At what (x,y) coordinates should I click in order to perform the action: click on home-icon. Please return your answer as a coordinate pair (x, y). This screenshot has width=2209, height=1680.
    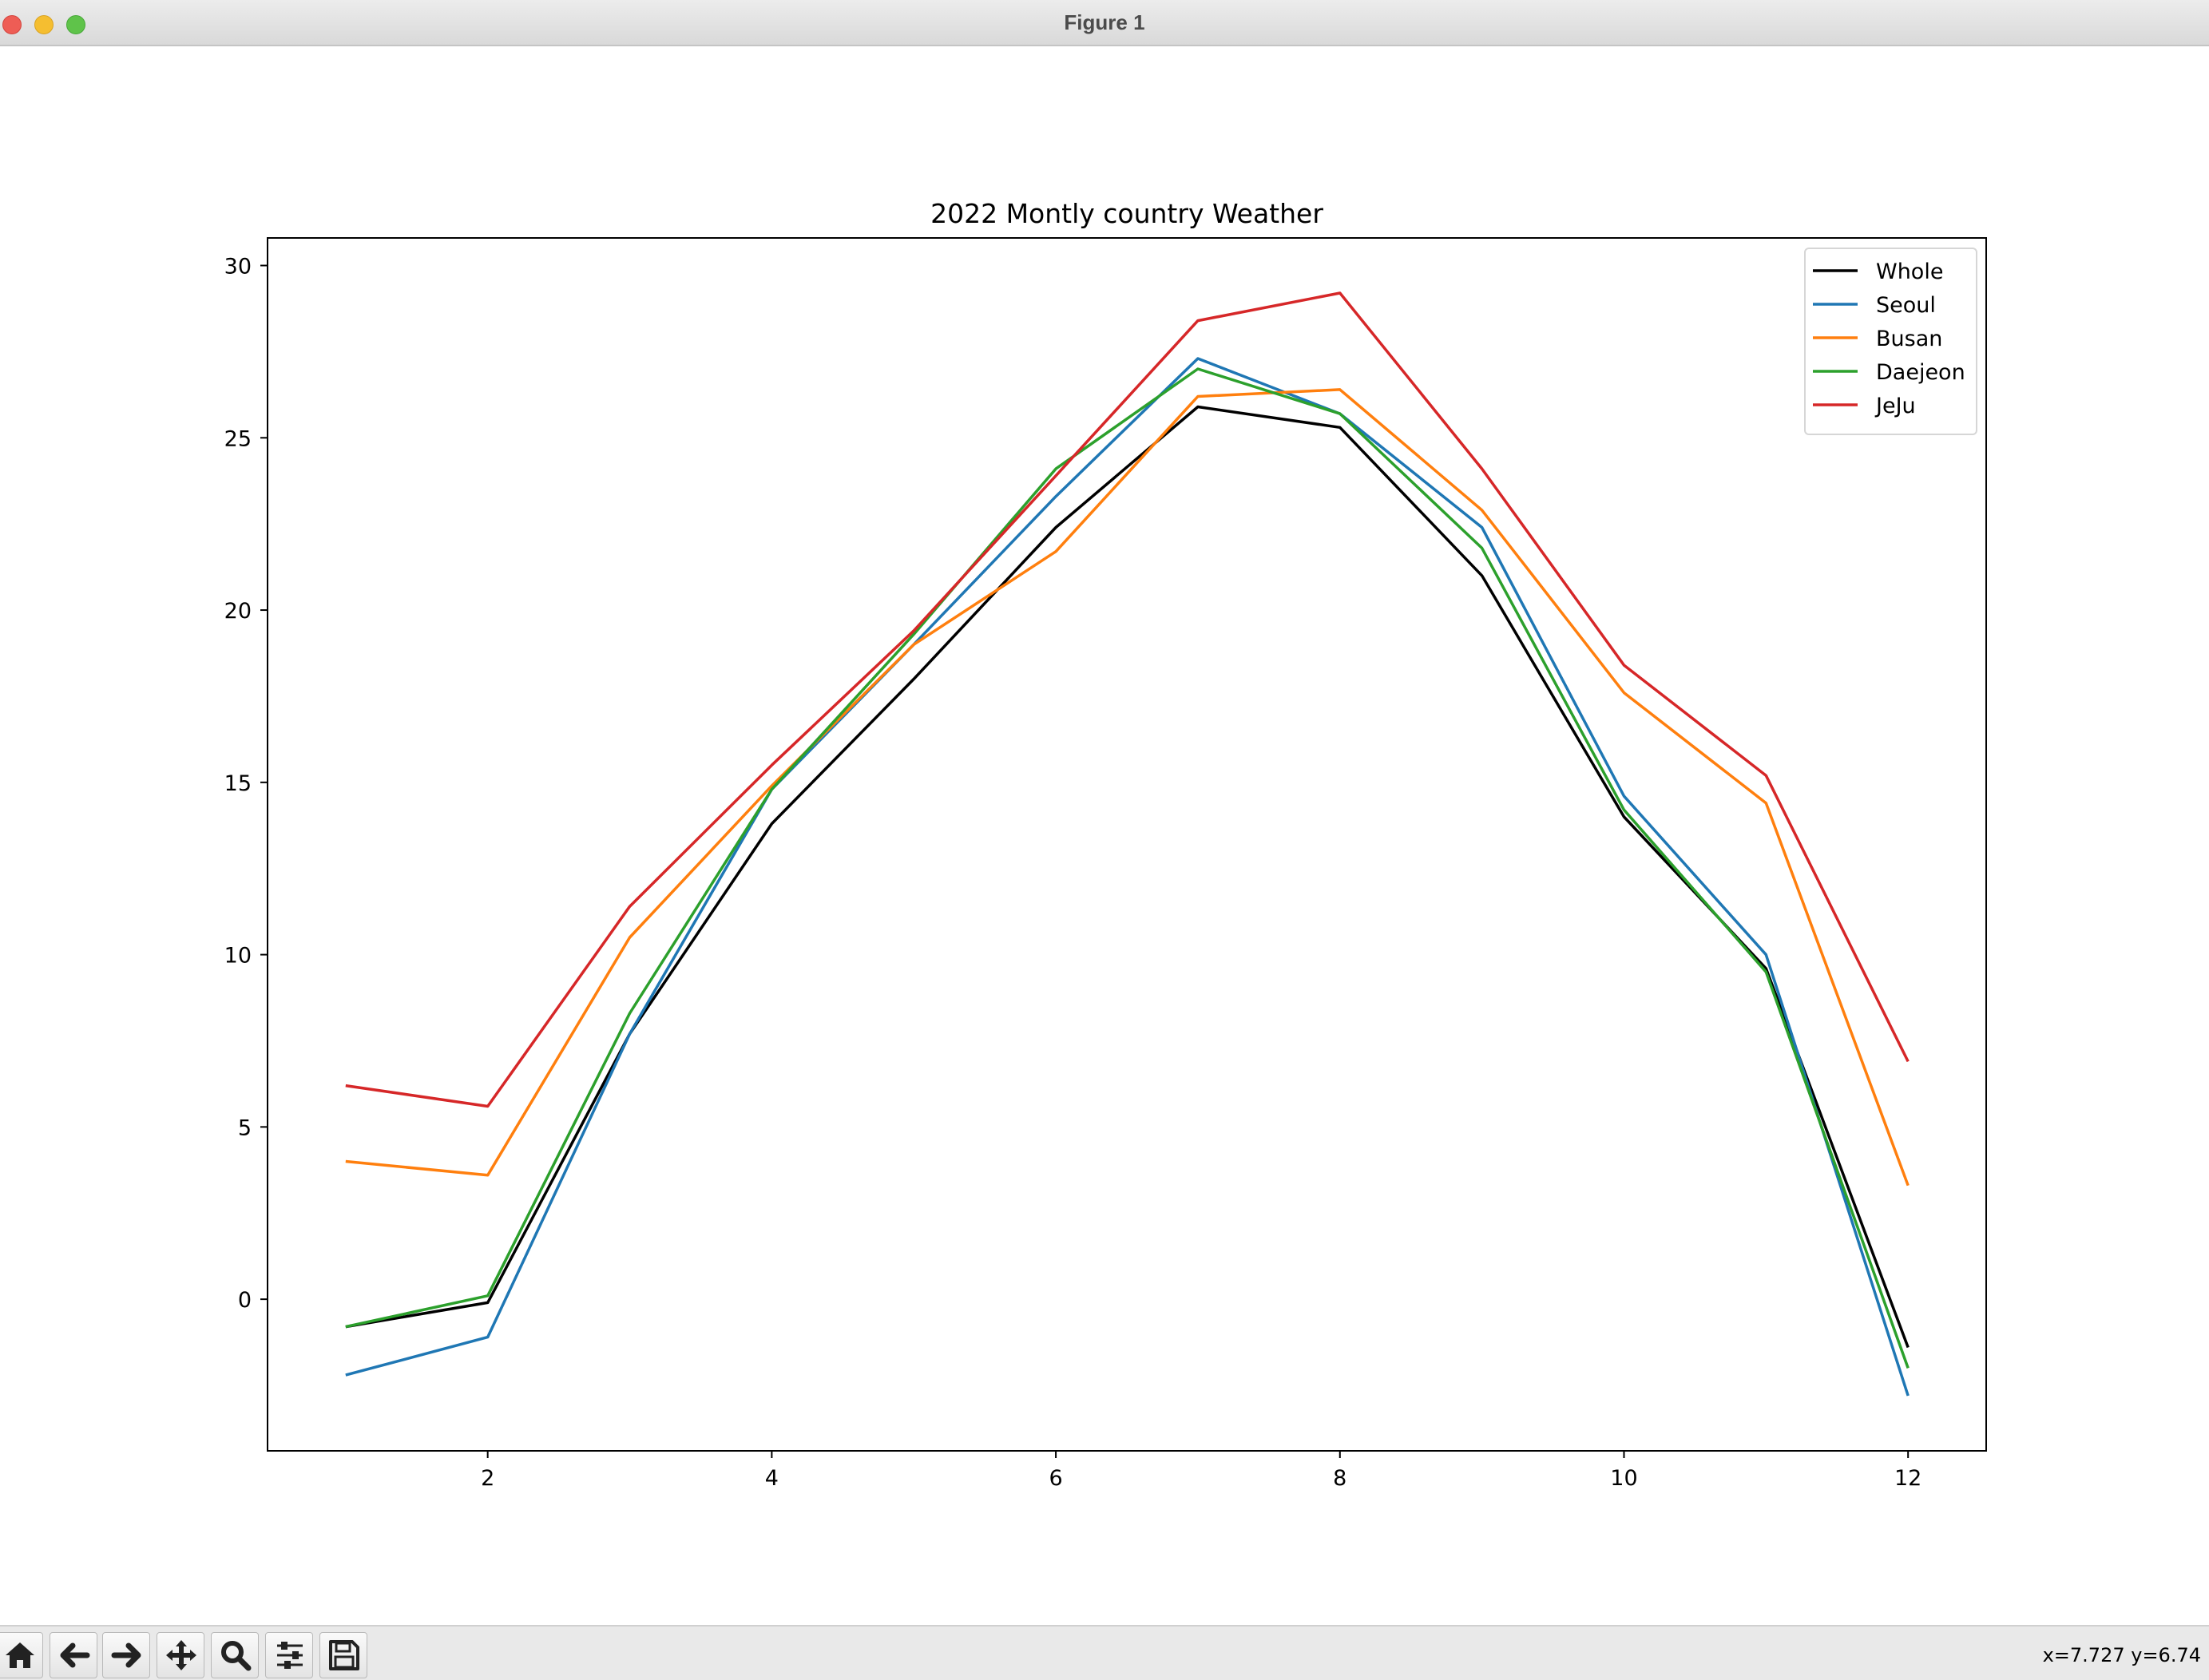
    Looking at the image, I should click on (20, 1655).